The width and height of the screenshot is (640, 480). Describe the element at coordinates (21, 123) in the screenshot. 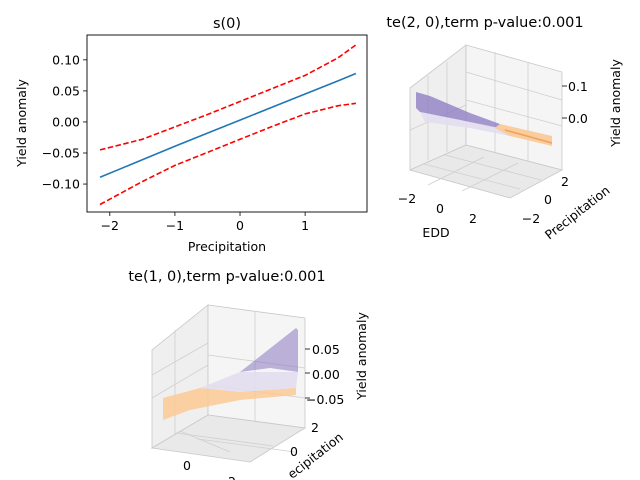

I see `s0-y-axis-label: Yield anomaly` at that location.